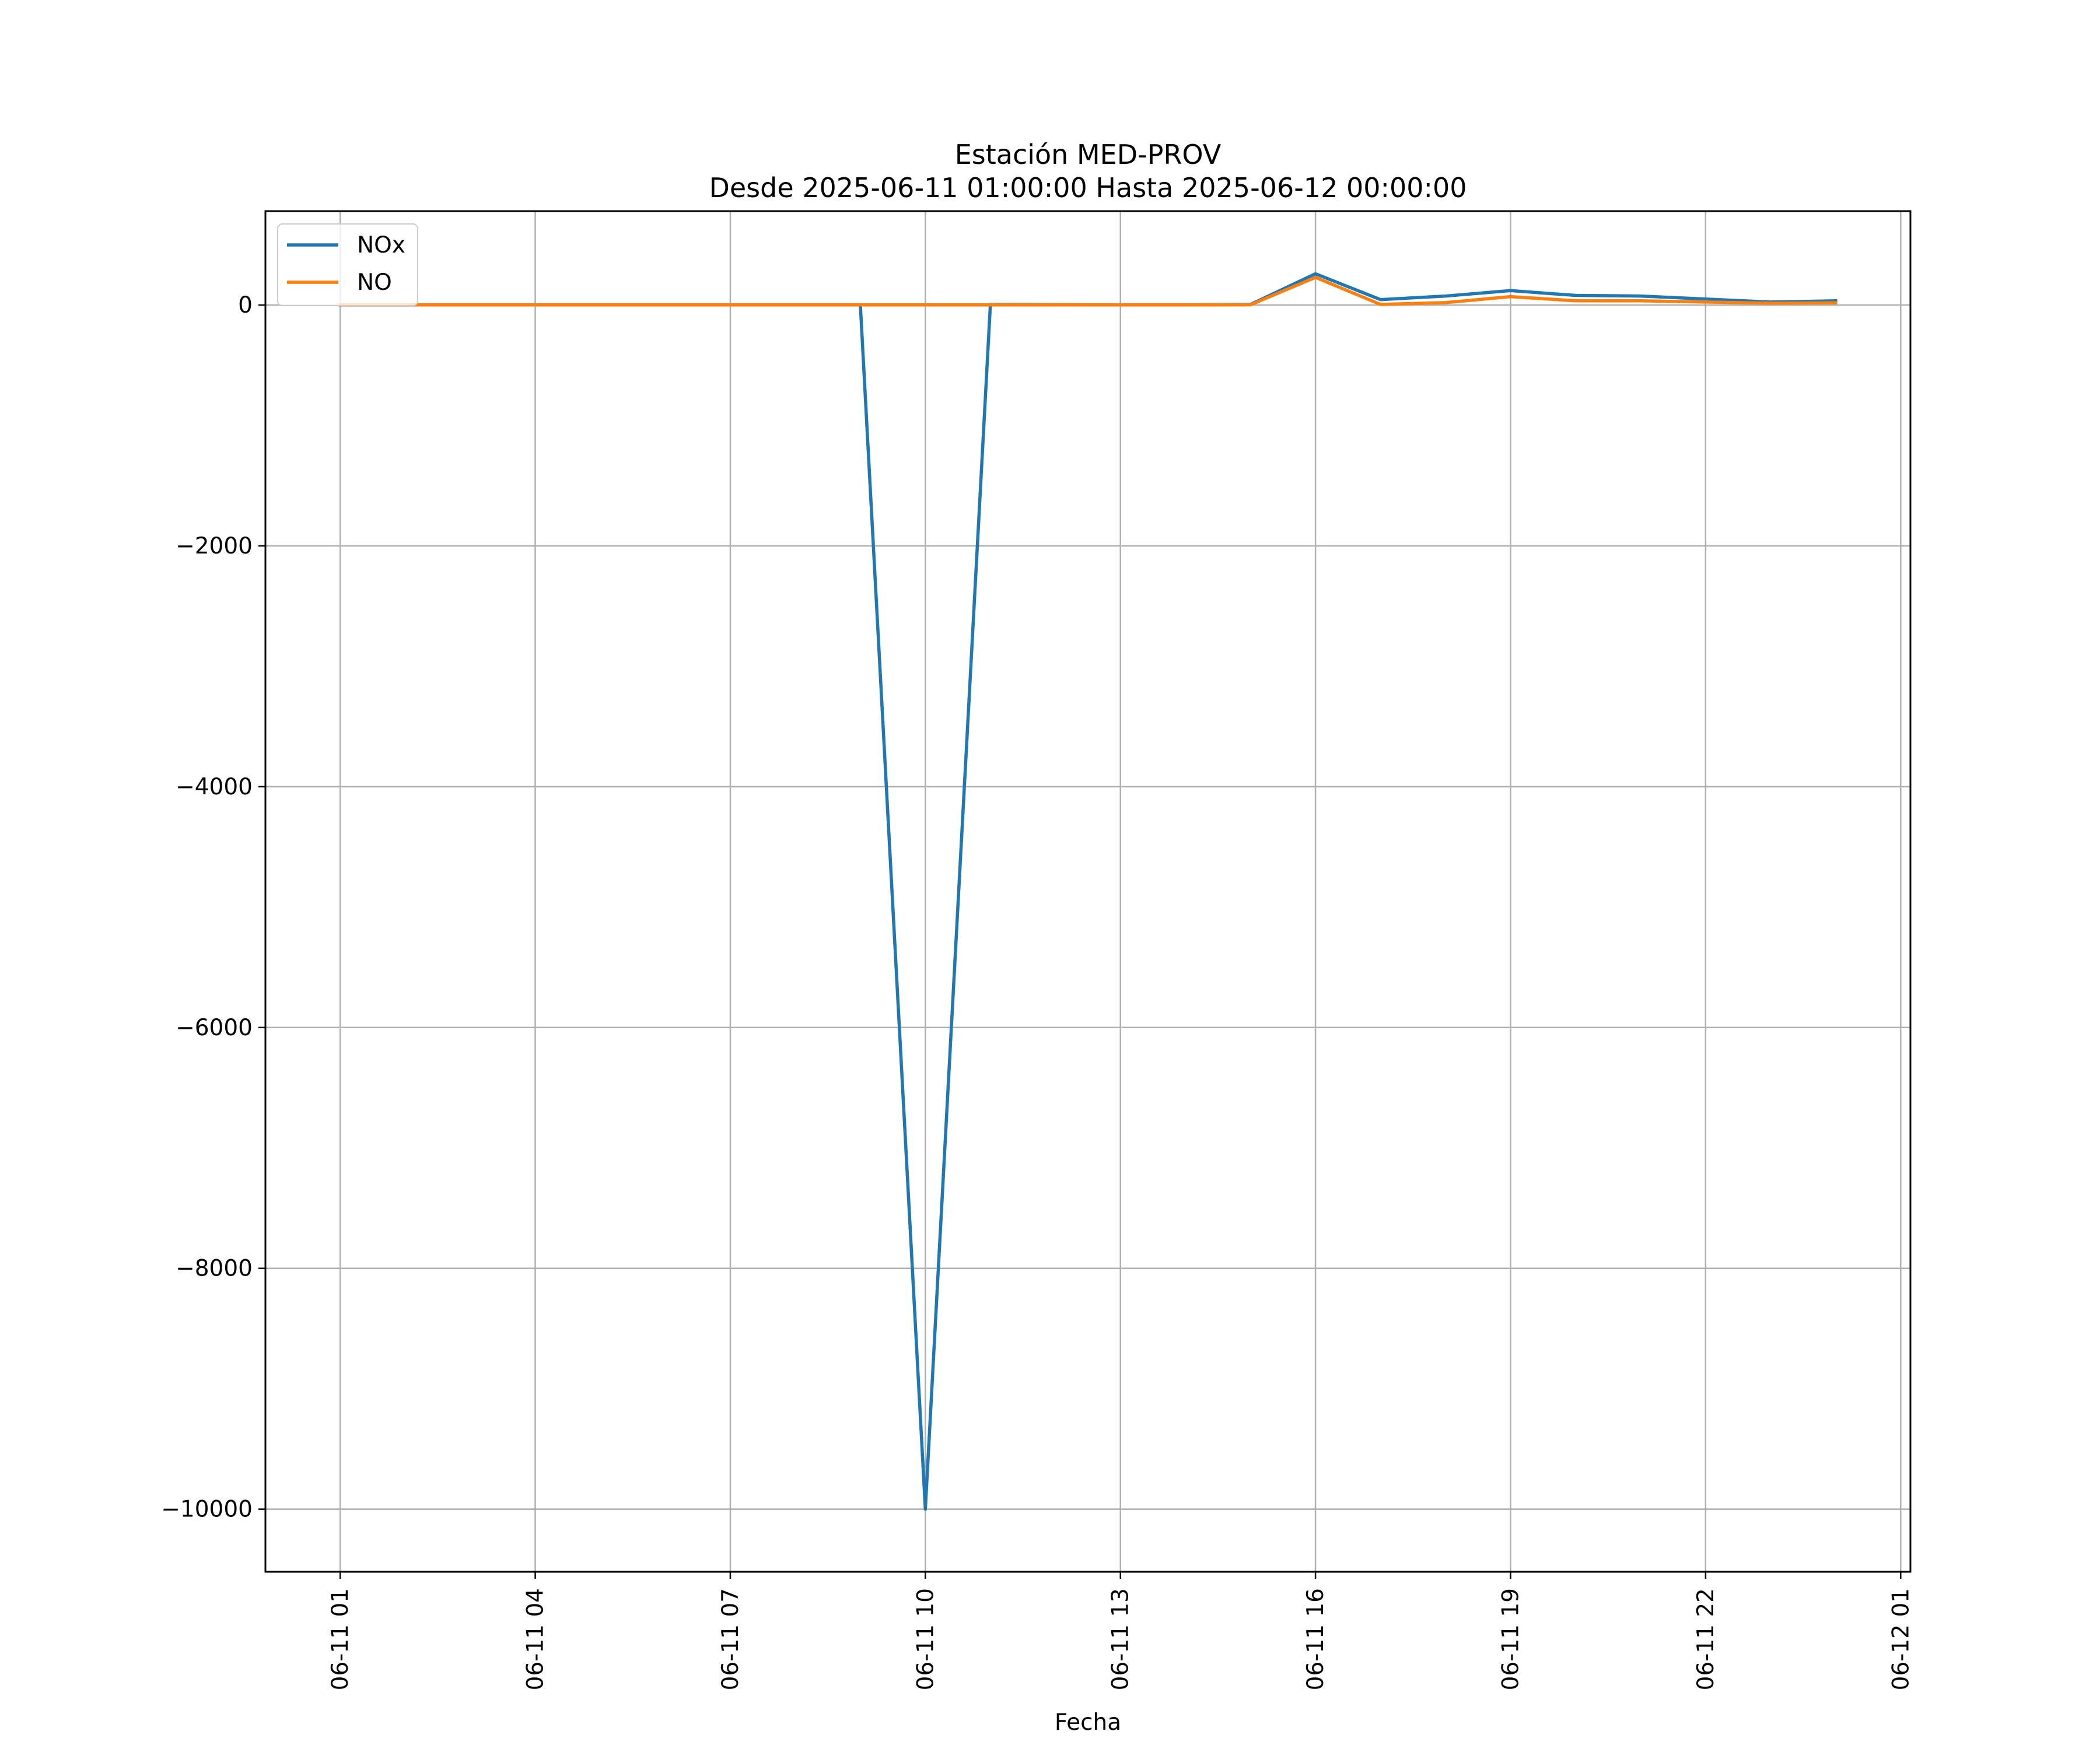 This screenshot has width=2100, height=1752. I want to click on y-tick-label: 0, so click(245, 305).